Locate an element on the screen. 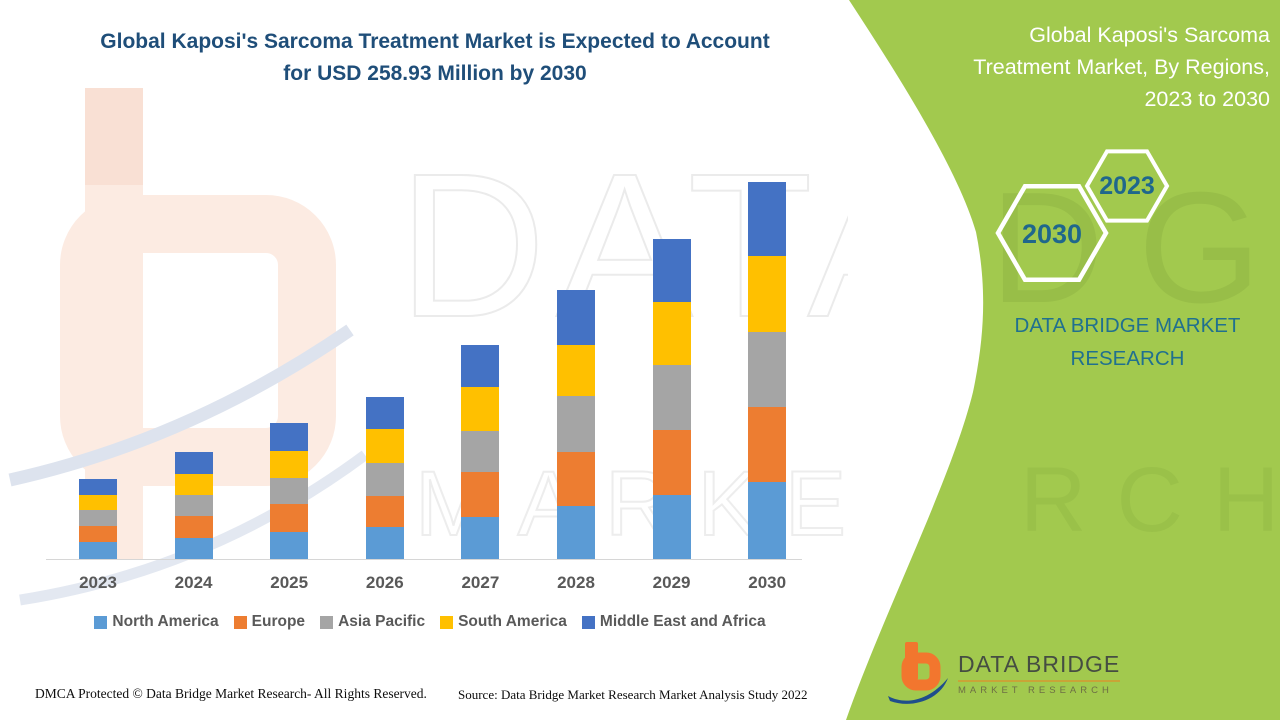 Image resolution: width=1280 pixels, height=720 pixels. bar-2025 is located at coordinates (289, 490).